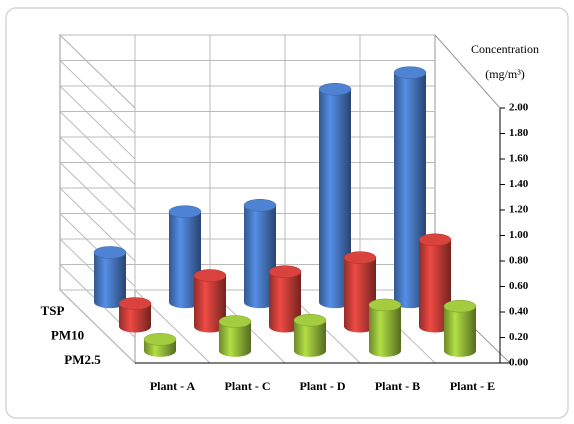 The width and height of the screenshot is (574, 424). What do you see at coordinates (519, 210) in the screenshot?
I see `y-tick-label: 1.20` at bounding box center [519, 210].